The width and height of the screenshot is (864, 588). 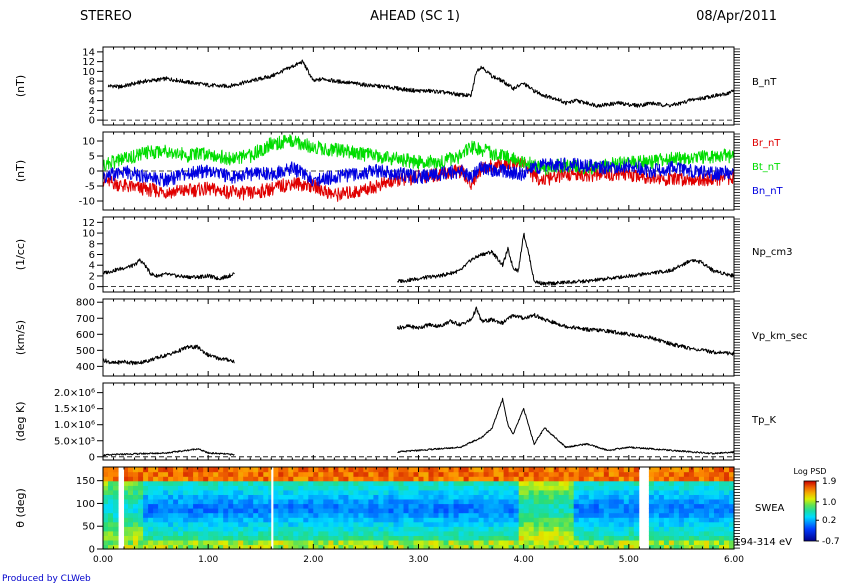 I want to click on swea-label: SWEA, so click(x=770, y=508).